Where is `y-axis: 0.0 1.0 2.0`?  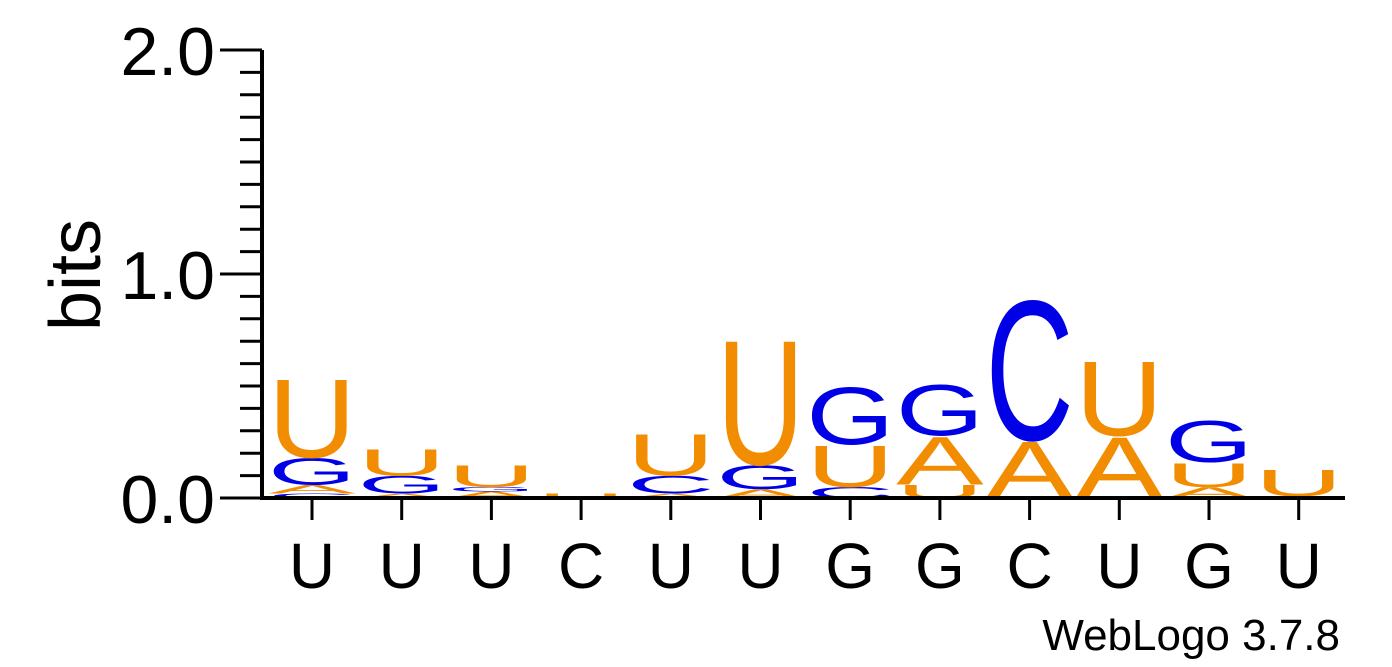 y-axis: 0.0 1.0 2.0 is located at coordinates (192, 276).